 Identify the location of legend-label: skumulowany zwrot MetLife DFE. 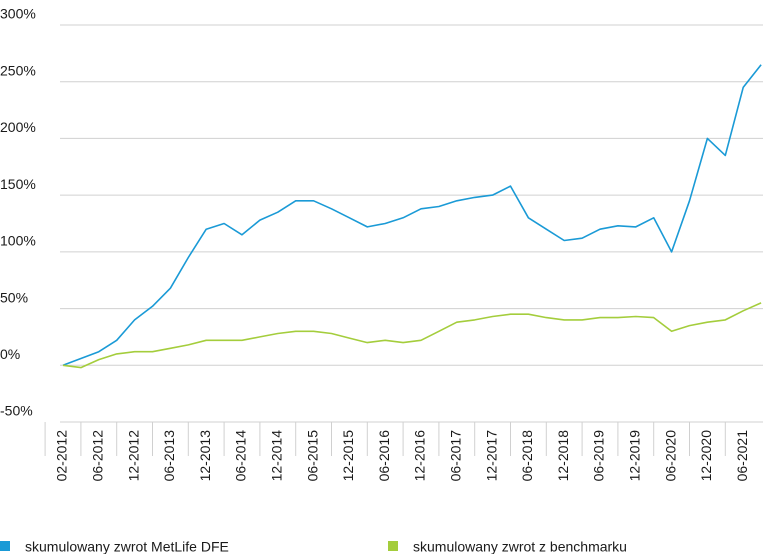
(127, 546).